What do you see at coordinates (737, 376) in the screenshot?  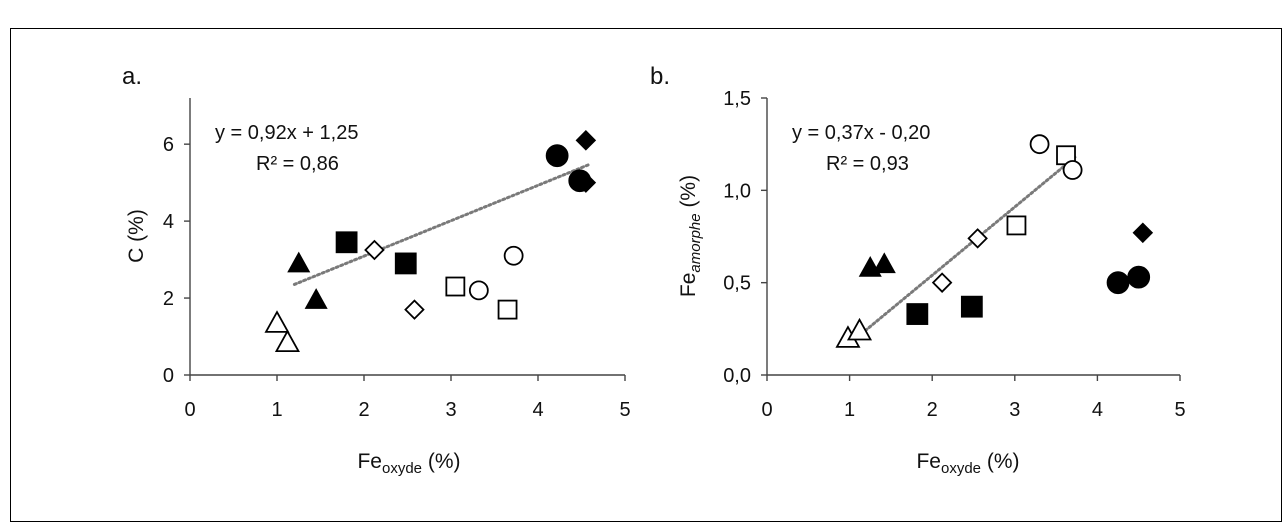 I see `y-tick-label: 0,0` at bounding box center [737, 376].